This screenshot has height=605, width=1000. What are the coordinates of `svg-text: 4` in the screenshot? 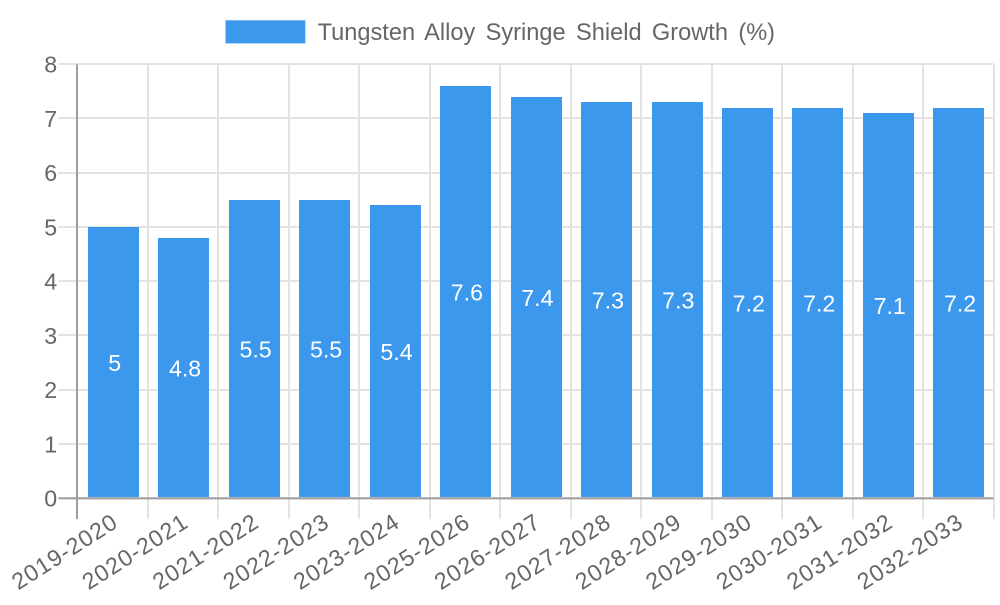 It's located at (50, 282).